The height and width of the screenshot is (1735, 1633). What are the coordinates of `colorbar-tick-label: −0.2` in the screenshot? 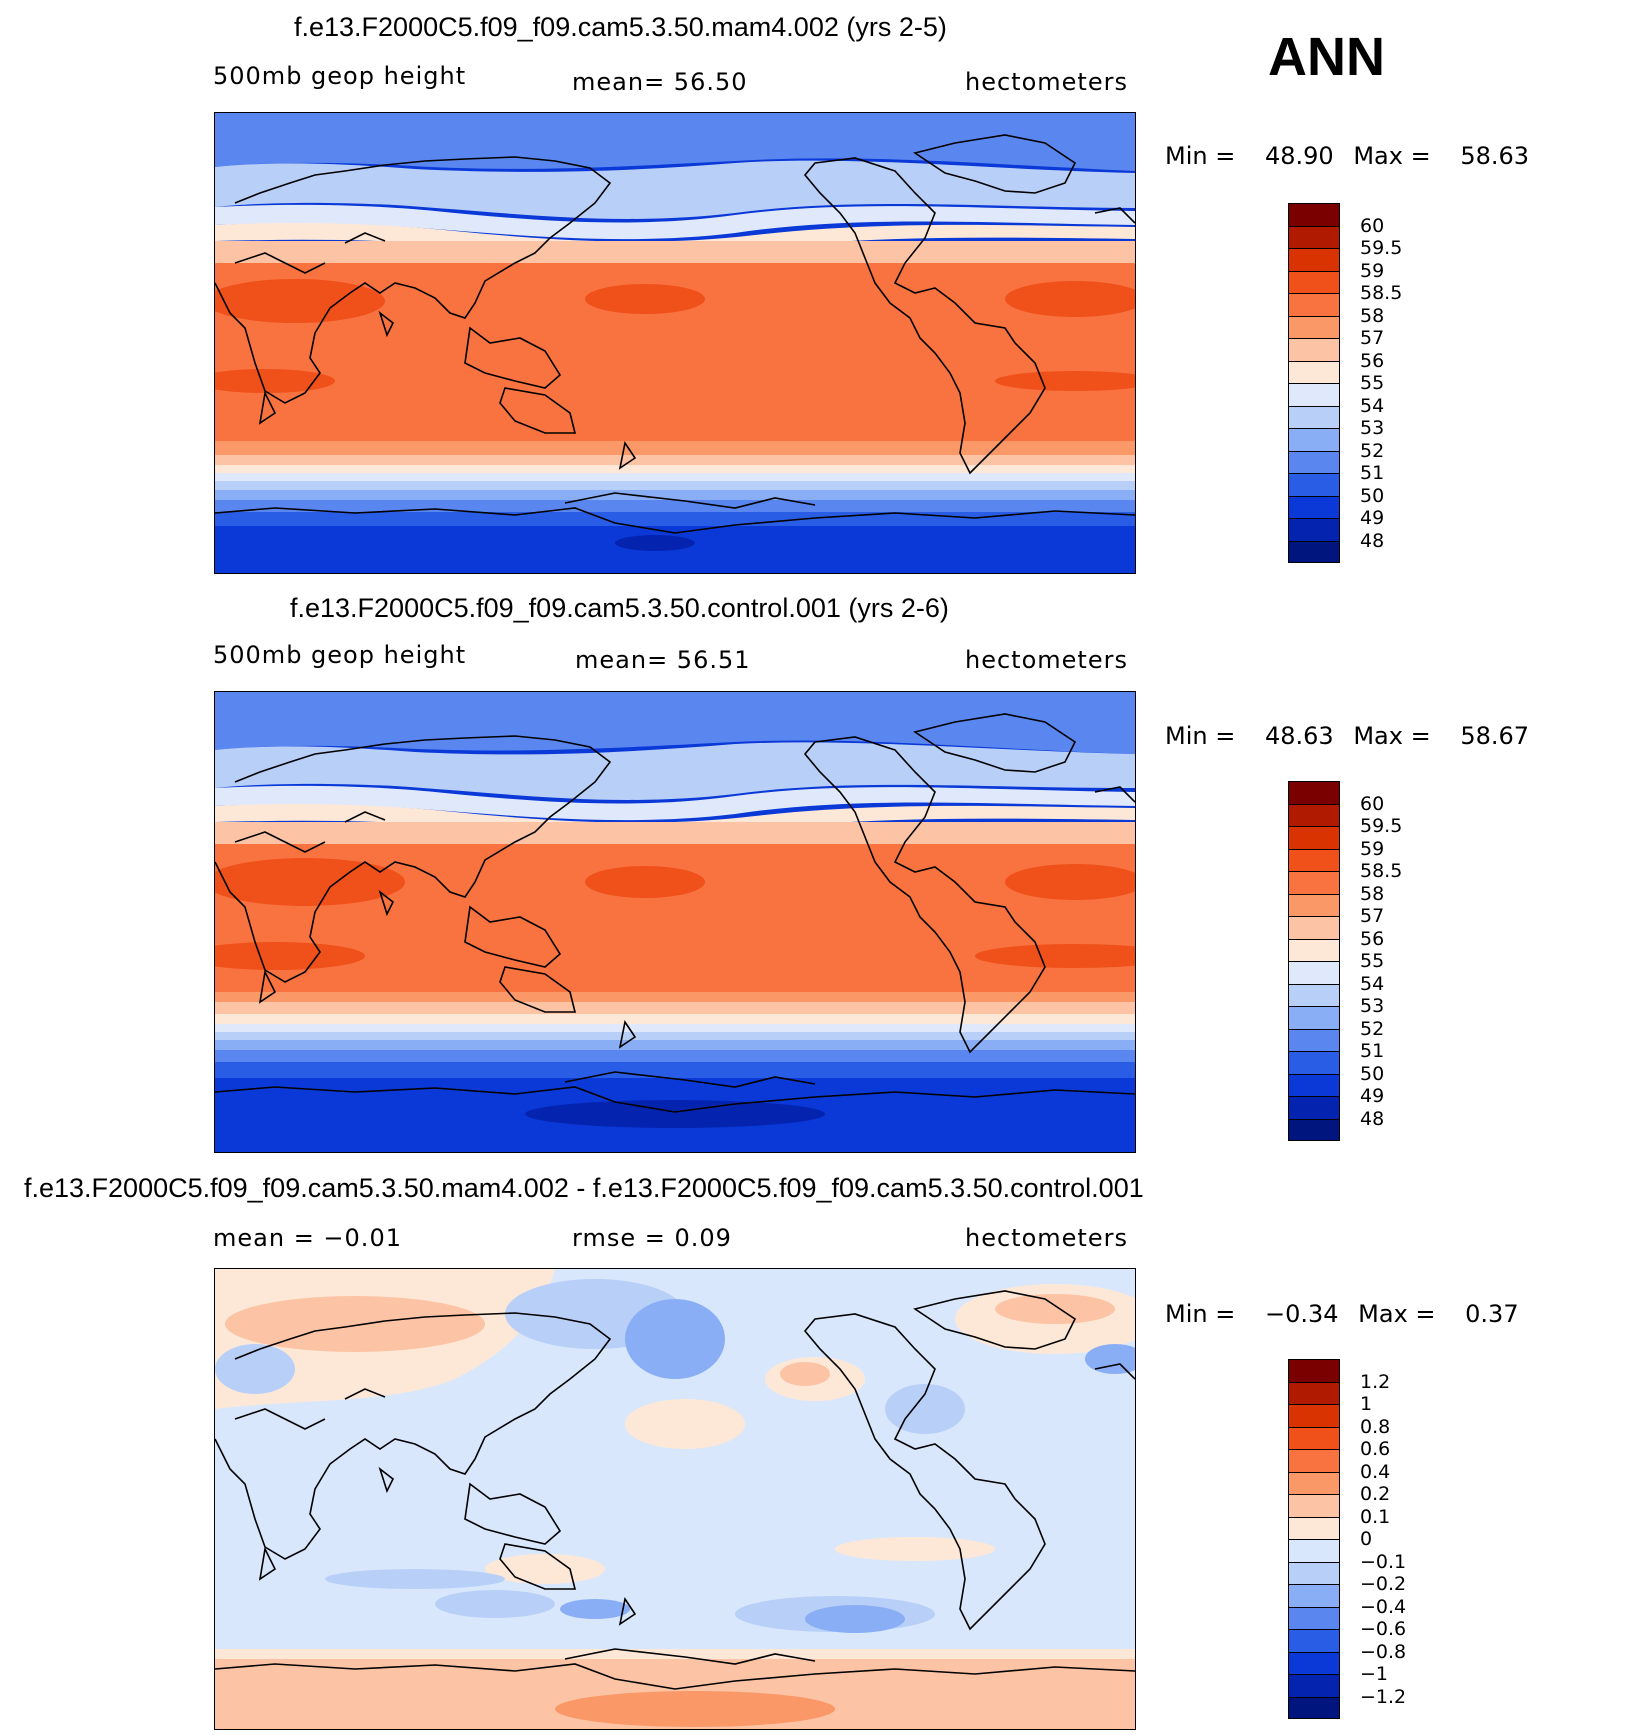 It's located at (1383, 1584).